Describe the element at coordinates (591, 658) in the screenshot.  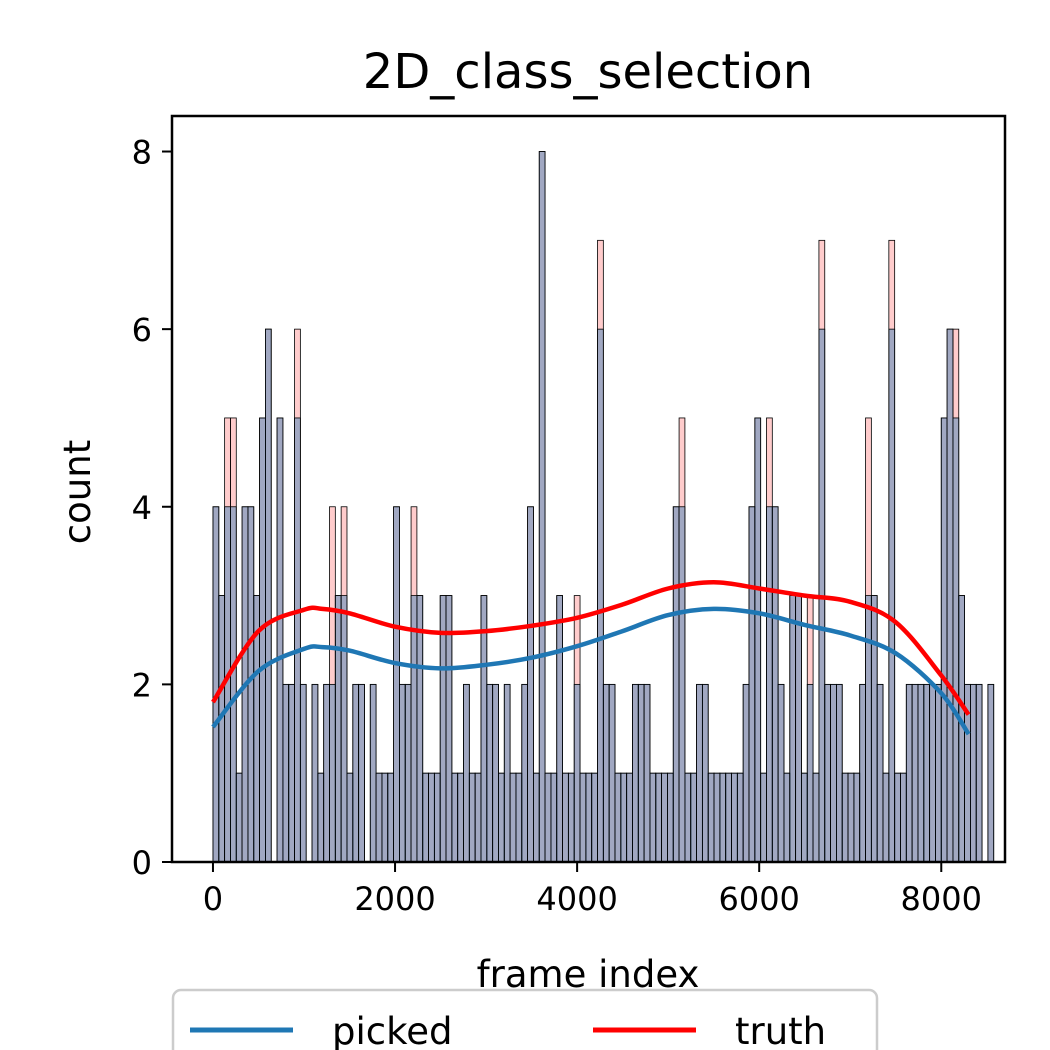
I see `kde-curves` at that location.